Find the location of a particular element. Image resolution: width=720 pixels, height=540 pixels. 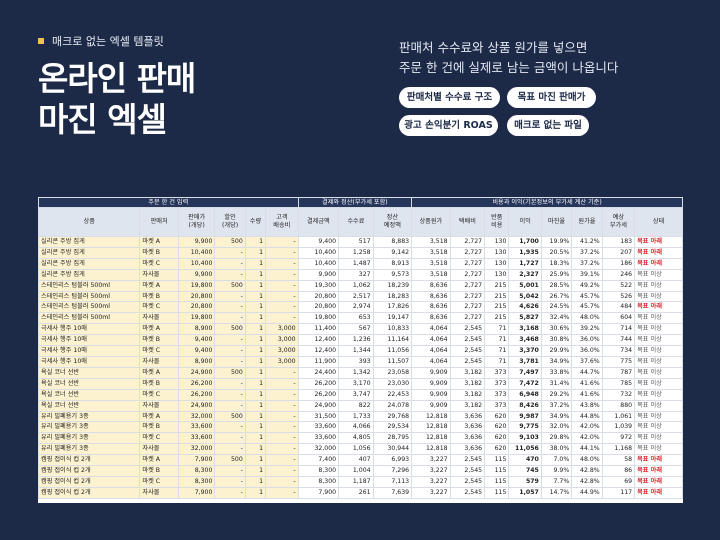

table-cell: 41.2% is located at coordinates (587, 242).